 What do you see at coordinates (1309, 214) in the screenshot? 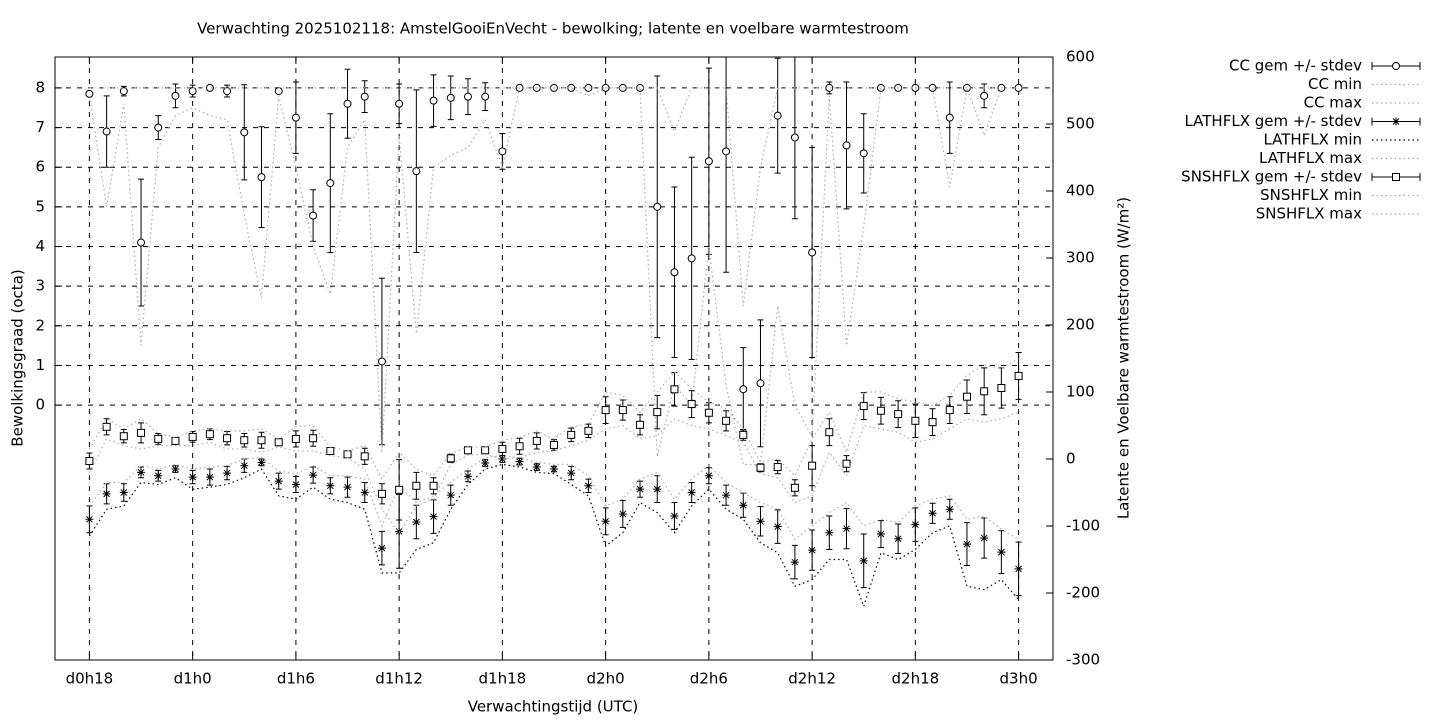
I see `legend-label: SNSHFLX max` at bounding box center [1309, 214].